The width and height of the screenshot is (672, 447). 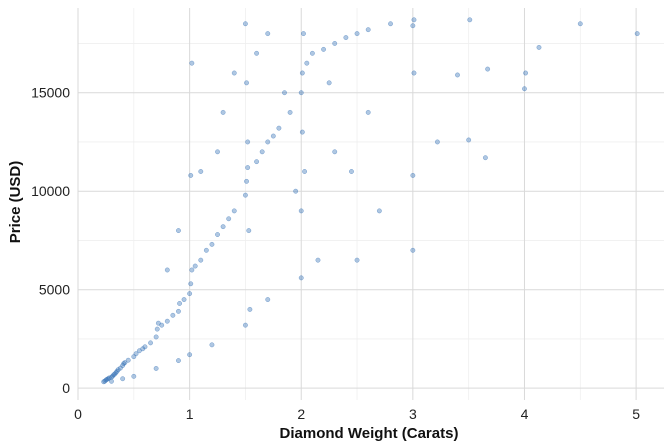 I want to click on x-tick-label: 0, so click(x=78, y=414).